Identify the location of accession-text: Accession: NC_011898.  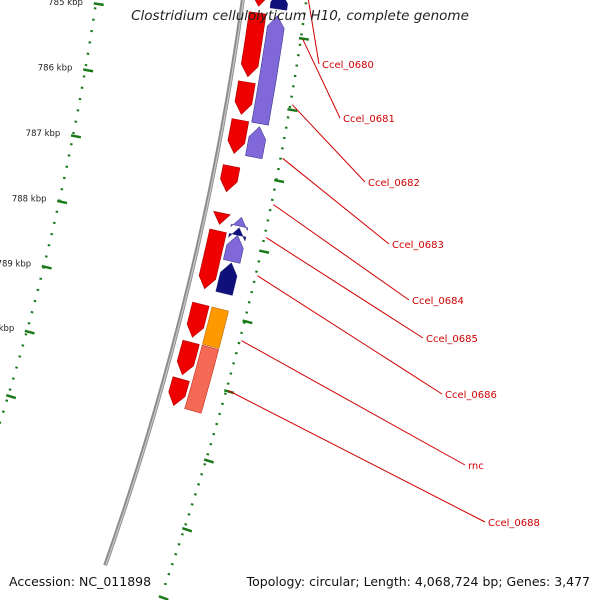
(80, 581).